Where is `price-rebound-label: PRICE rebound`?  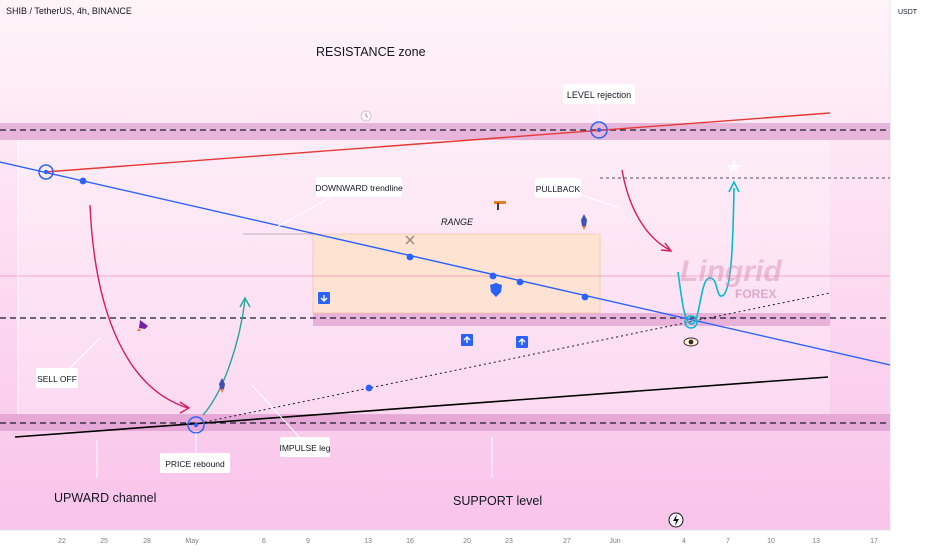 price-rebound-label: PRICE rebound is located at coordinates (195, 464).